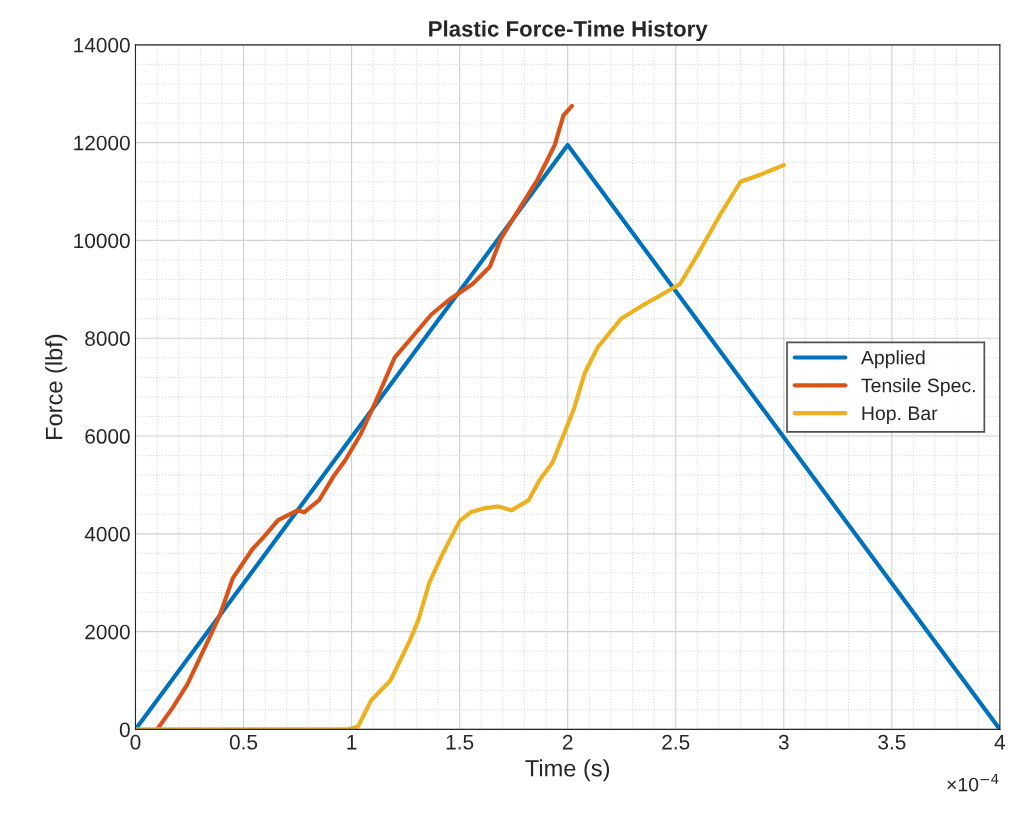 The width and height of the screenshot is (1011, 815). What do you see at coordinates (567, 742) in the screenshot?
I see `x-tick-label: 2` at bounding box center [567, 742].